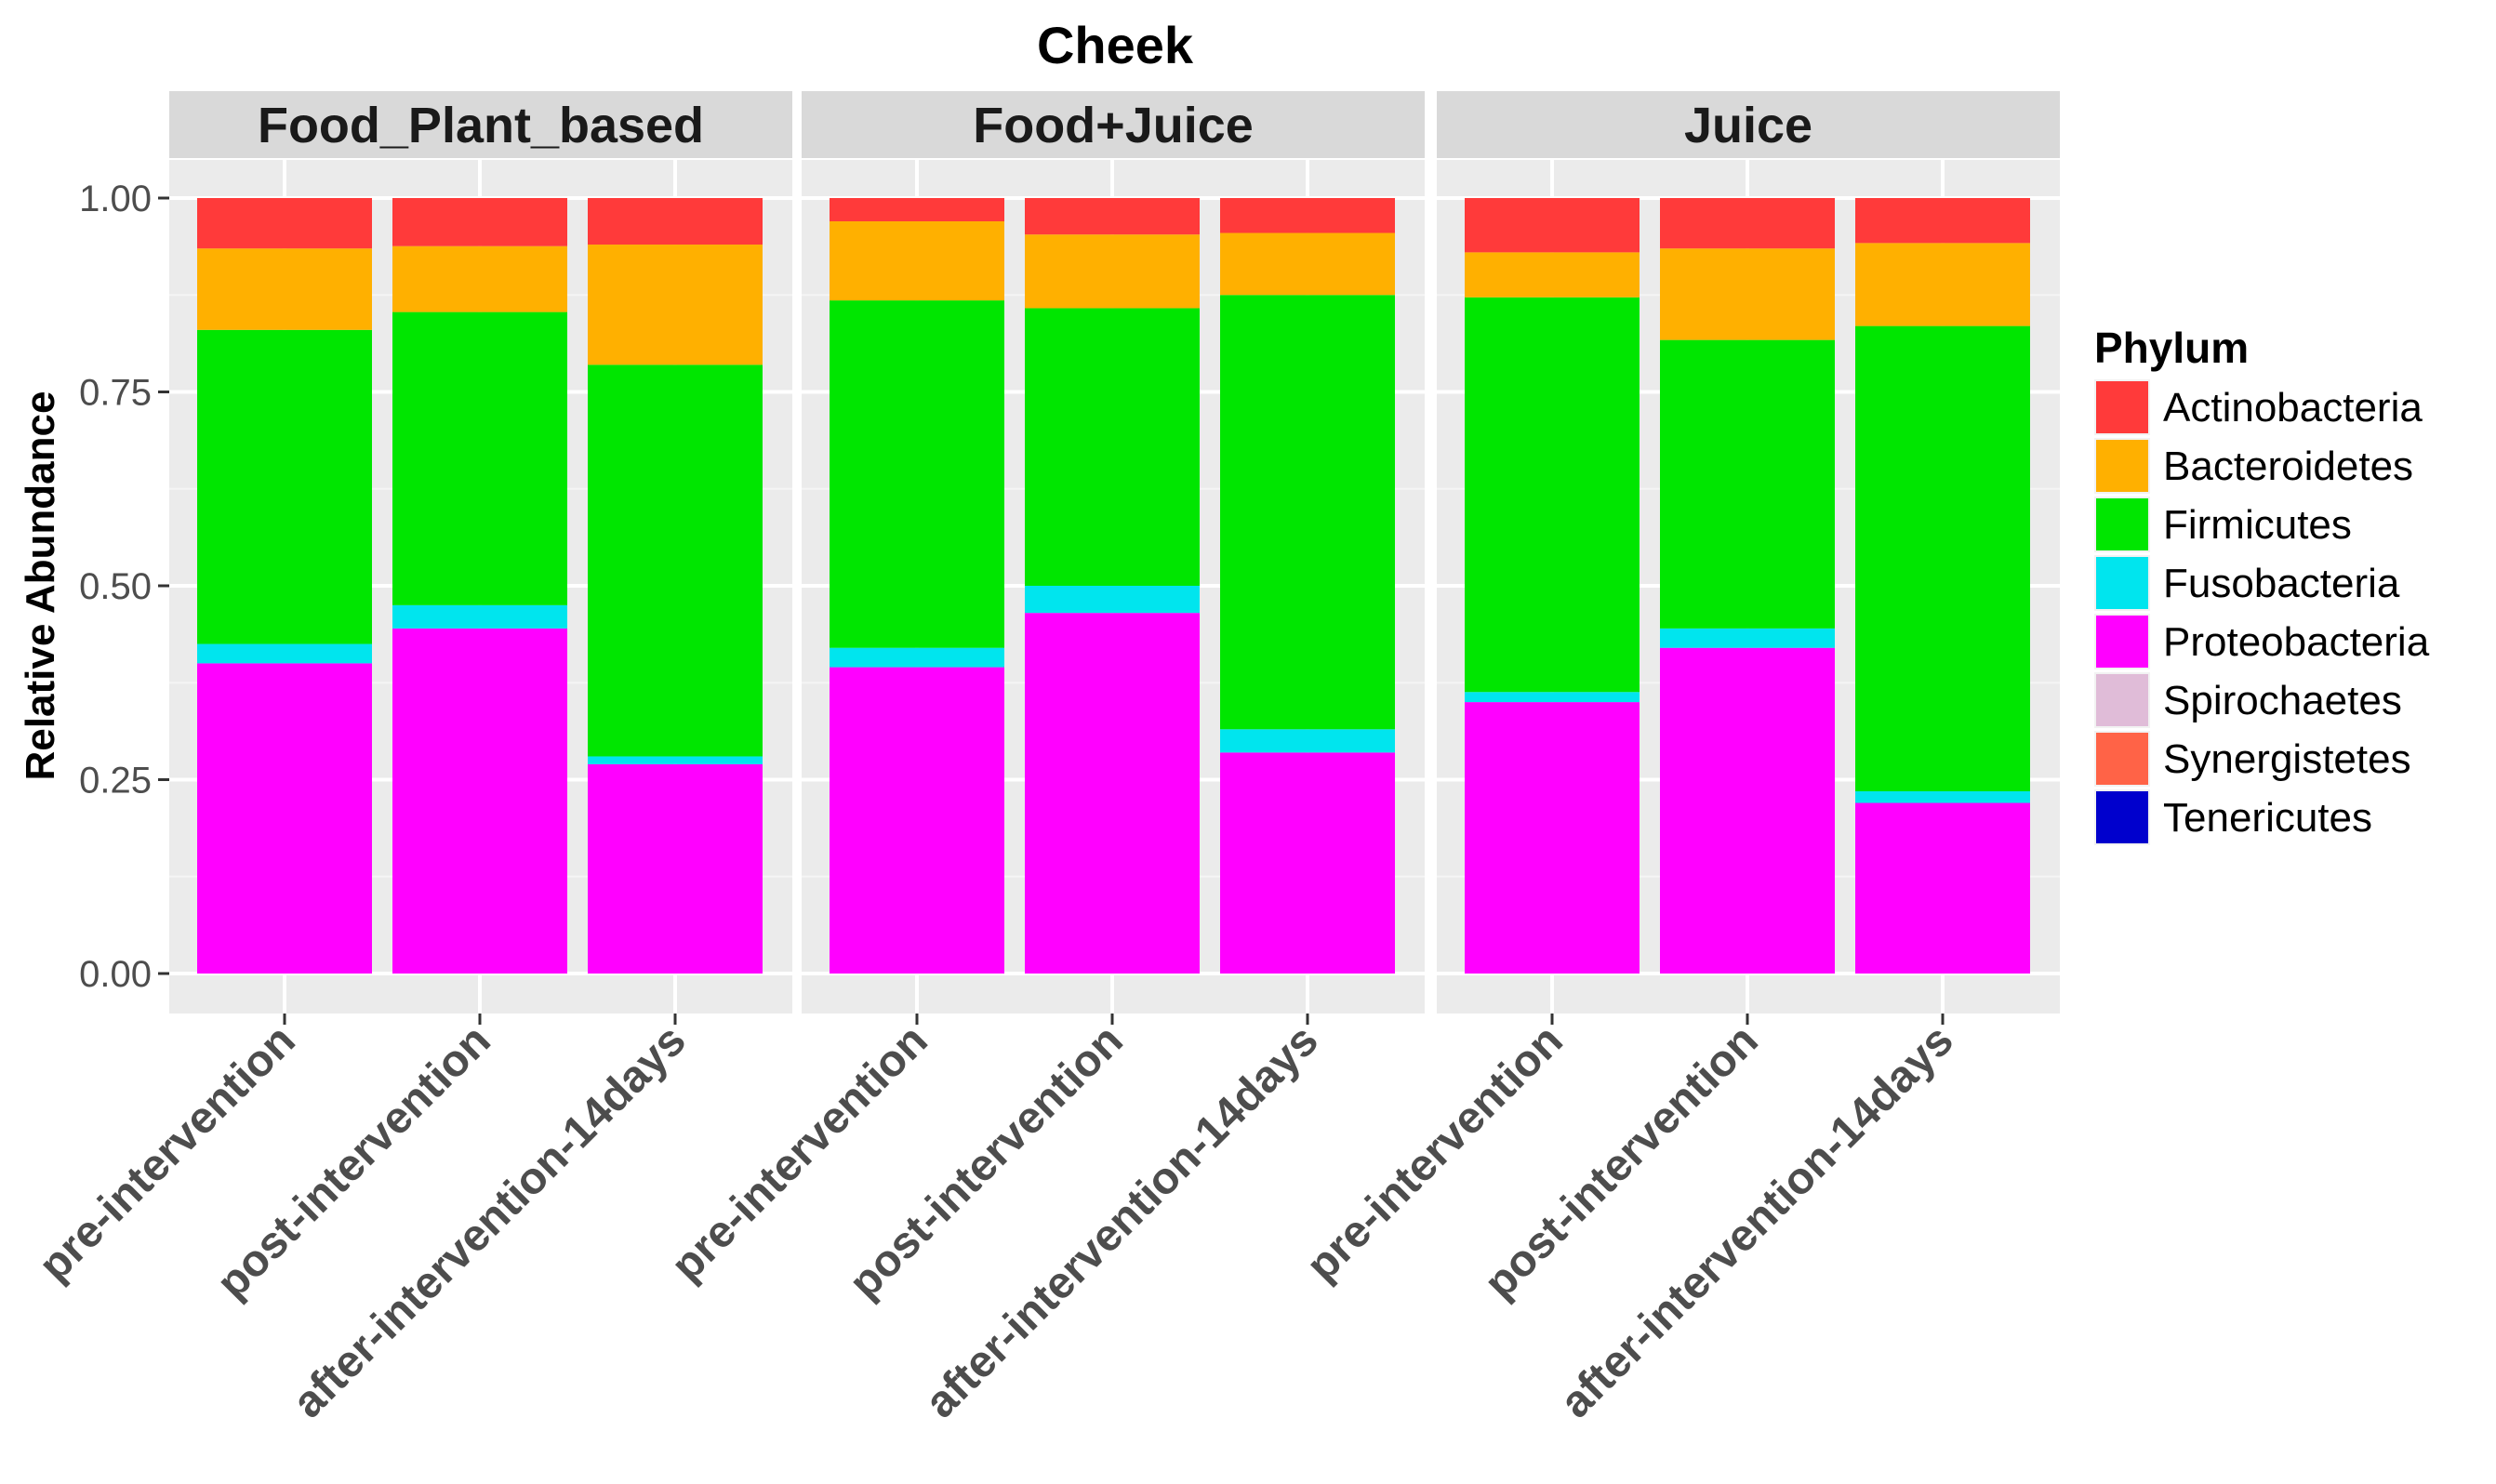 The image size is (2496, 1484). I want to click on legend-title: Phylum, so click(2171, 348).